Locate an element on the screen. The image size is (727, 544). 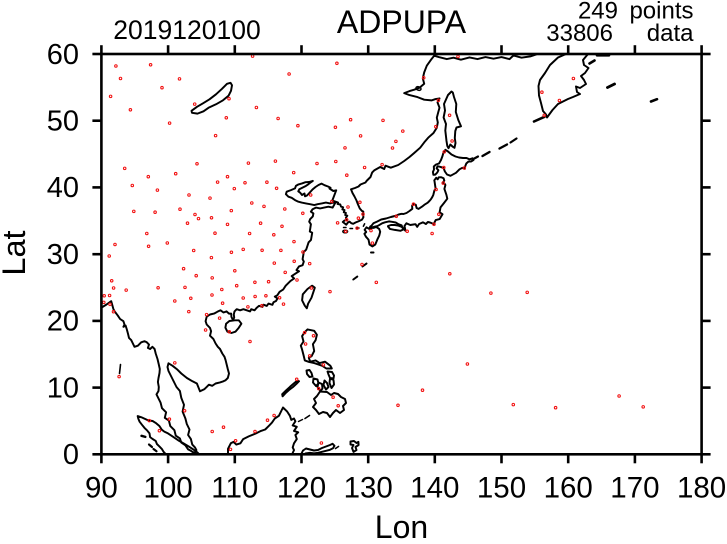
svg-text: 10 is located at coordinates (63, 388).